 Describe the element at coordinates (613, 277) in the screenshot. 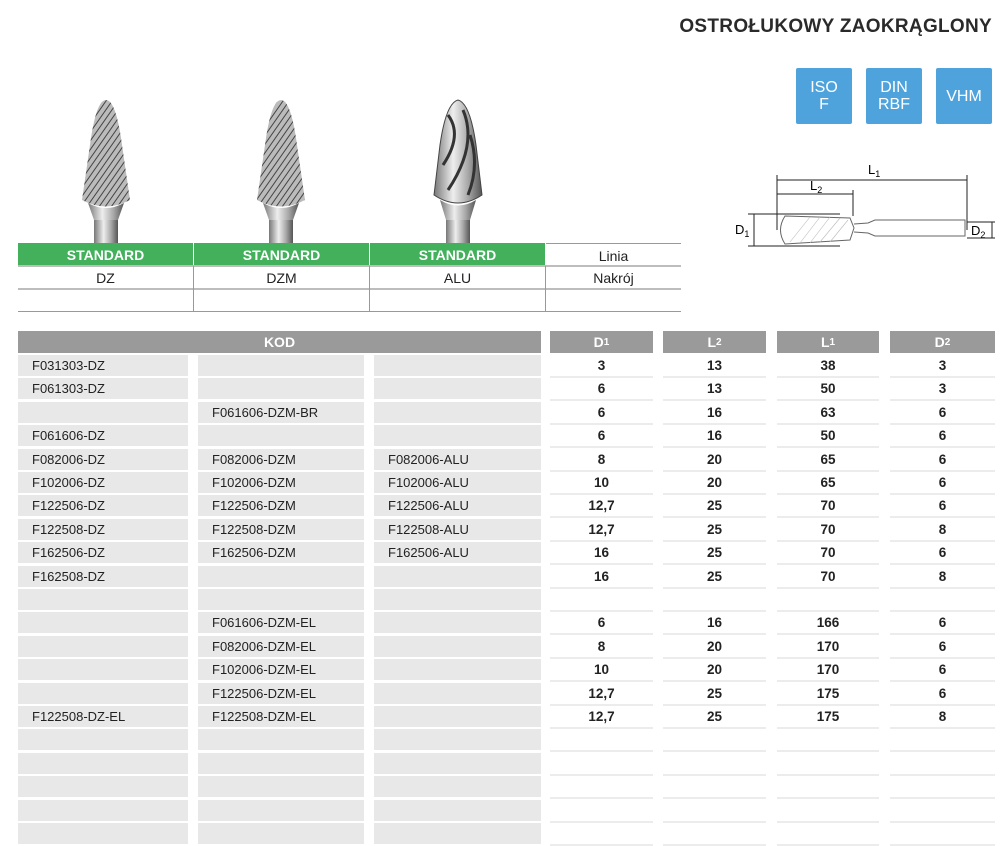

I see `type-label: Nakrój` at that location.